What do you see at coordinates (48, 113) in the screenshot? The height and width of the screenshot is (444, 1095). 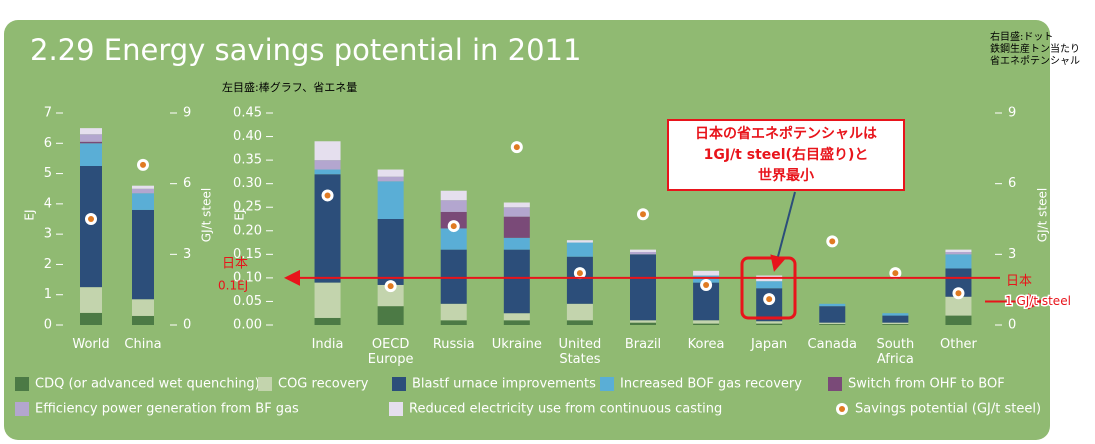 I see `y-tick-label: 7` at bounding box center [48, 113].